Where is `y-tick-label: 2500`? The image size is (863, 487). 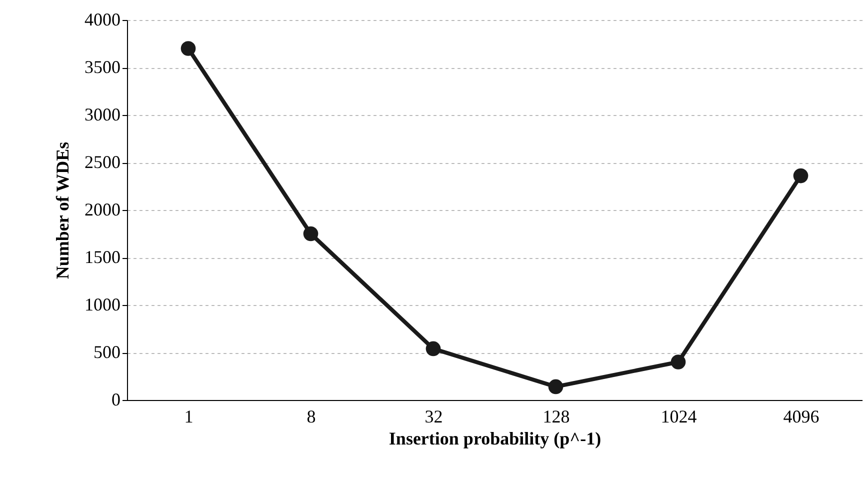
y-tick-label: 2500 is located at coordinates (102, 162).